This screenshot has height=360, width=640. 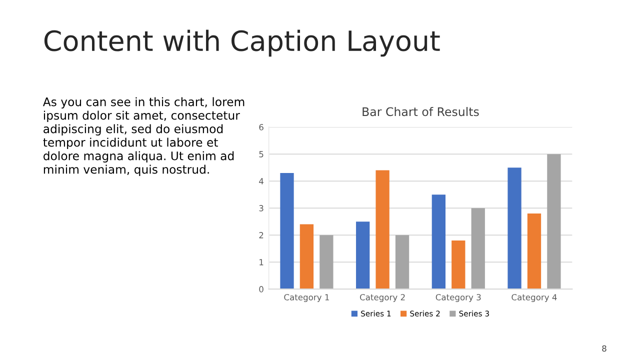 What do you see at coordinates (261, 208) in the screenshot?
I see `y-tick-label: 3` at bounding box center [261, 208].